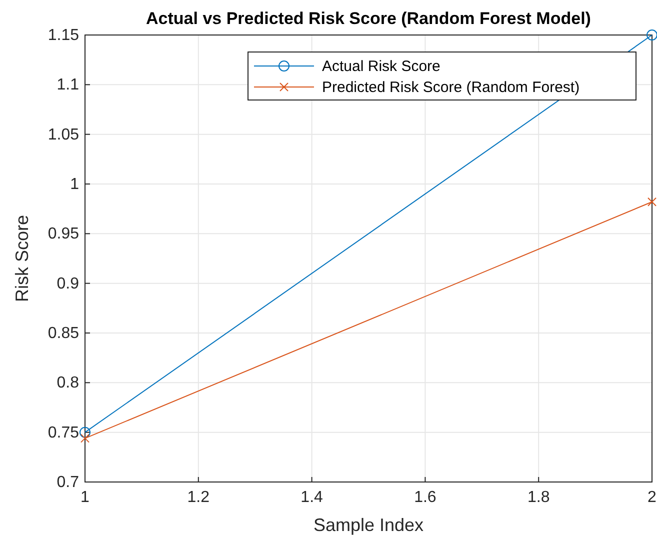  What do you see at coordinates (425, 497) in the screenshot?
I see `x-tick-label: 1.6` at bounding box center [425, 497].